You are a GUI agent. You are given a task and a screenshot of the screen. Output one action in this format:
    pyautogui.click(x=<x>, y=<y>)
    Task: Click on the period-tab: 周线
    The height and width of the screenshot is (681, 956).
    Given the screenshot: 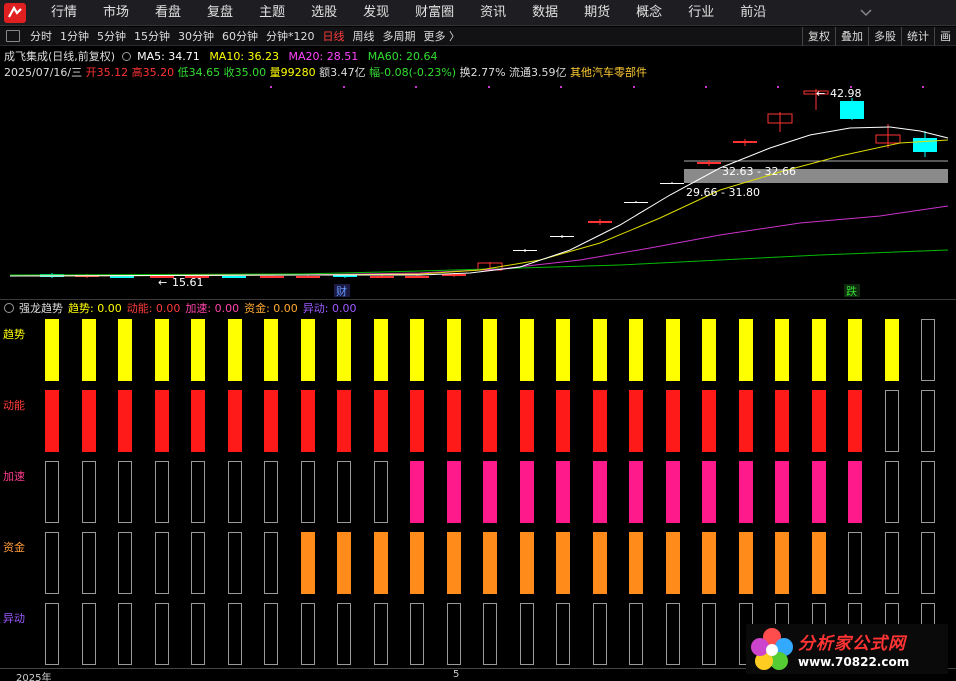 What is the action you would take?
    pyautogui.click(x=363, y=36)
    